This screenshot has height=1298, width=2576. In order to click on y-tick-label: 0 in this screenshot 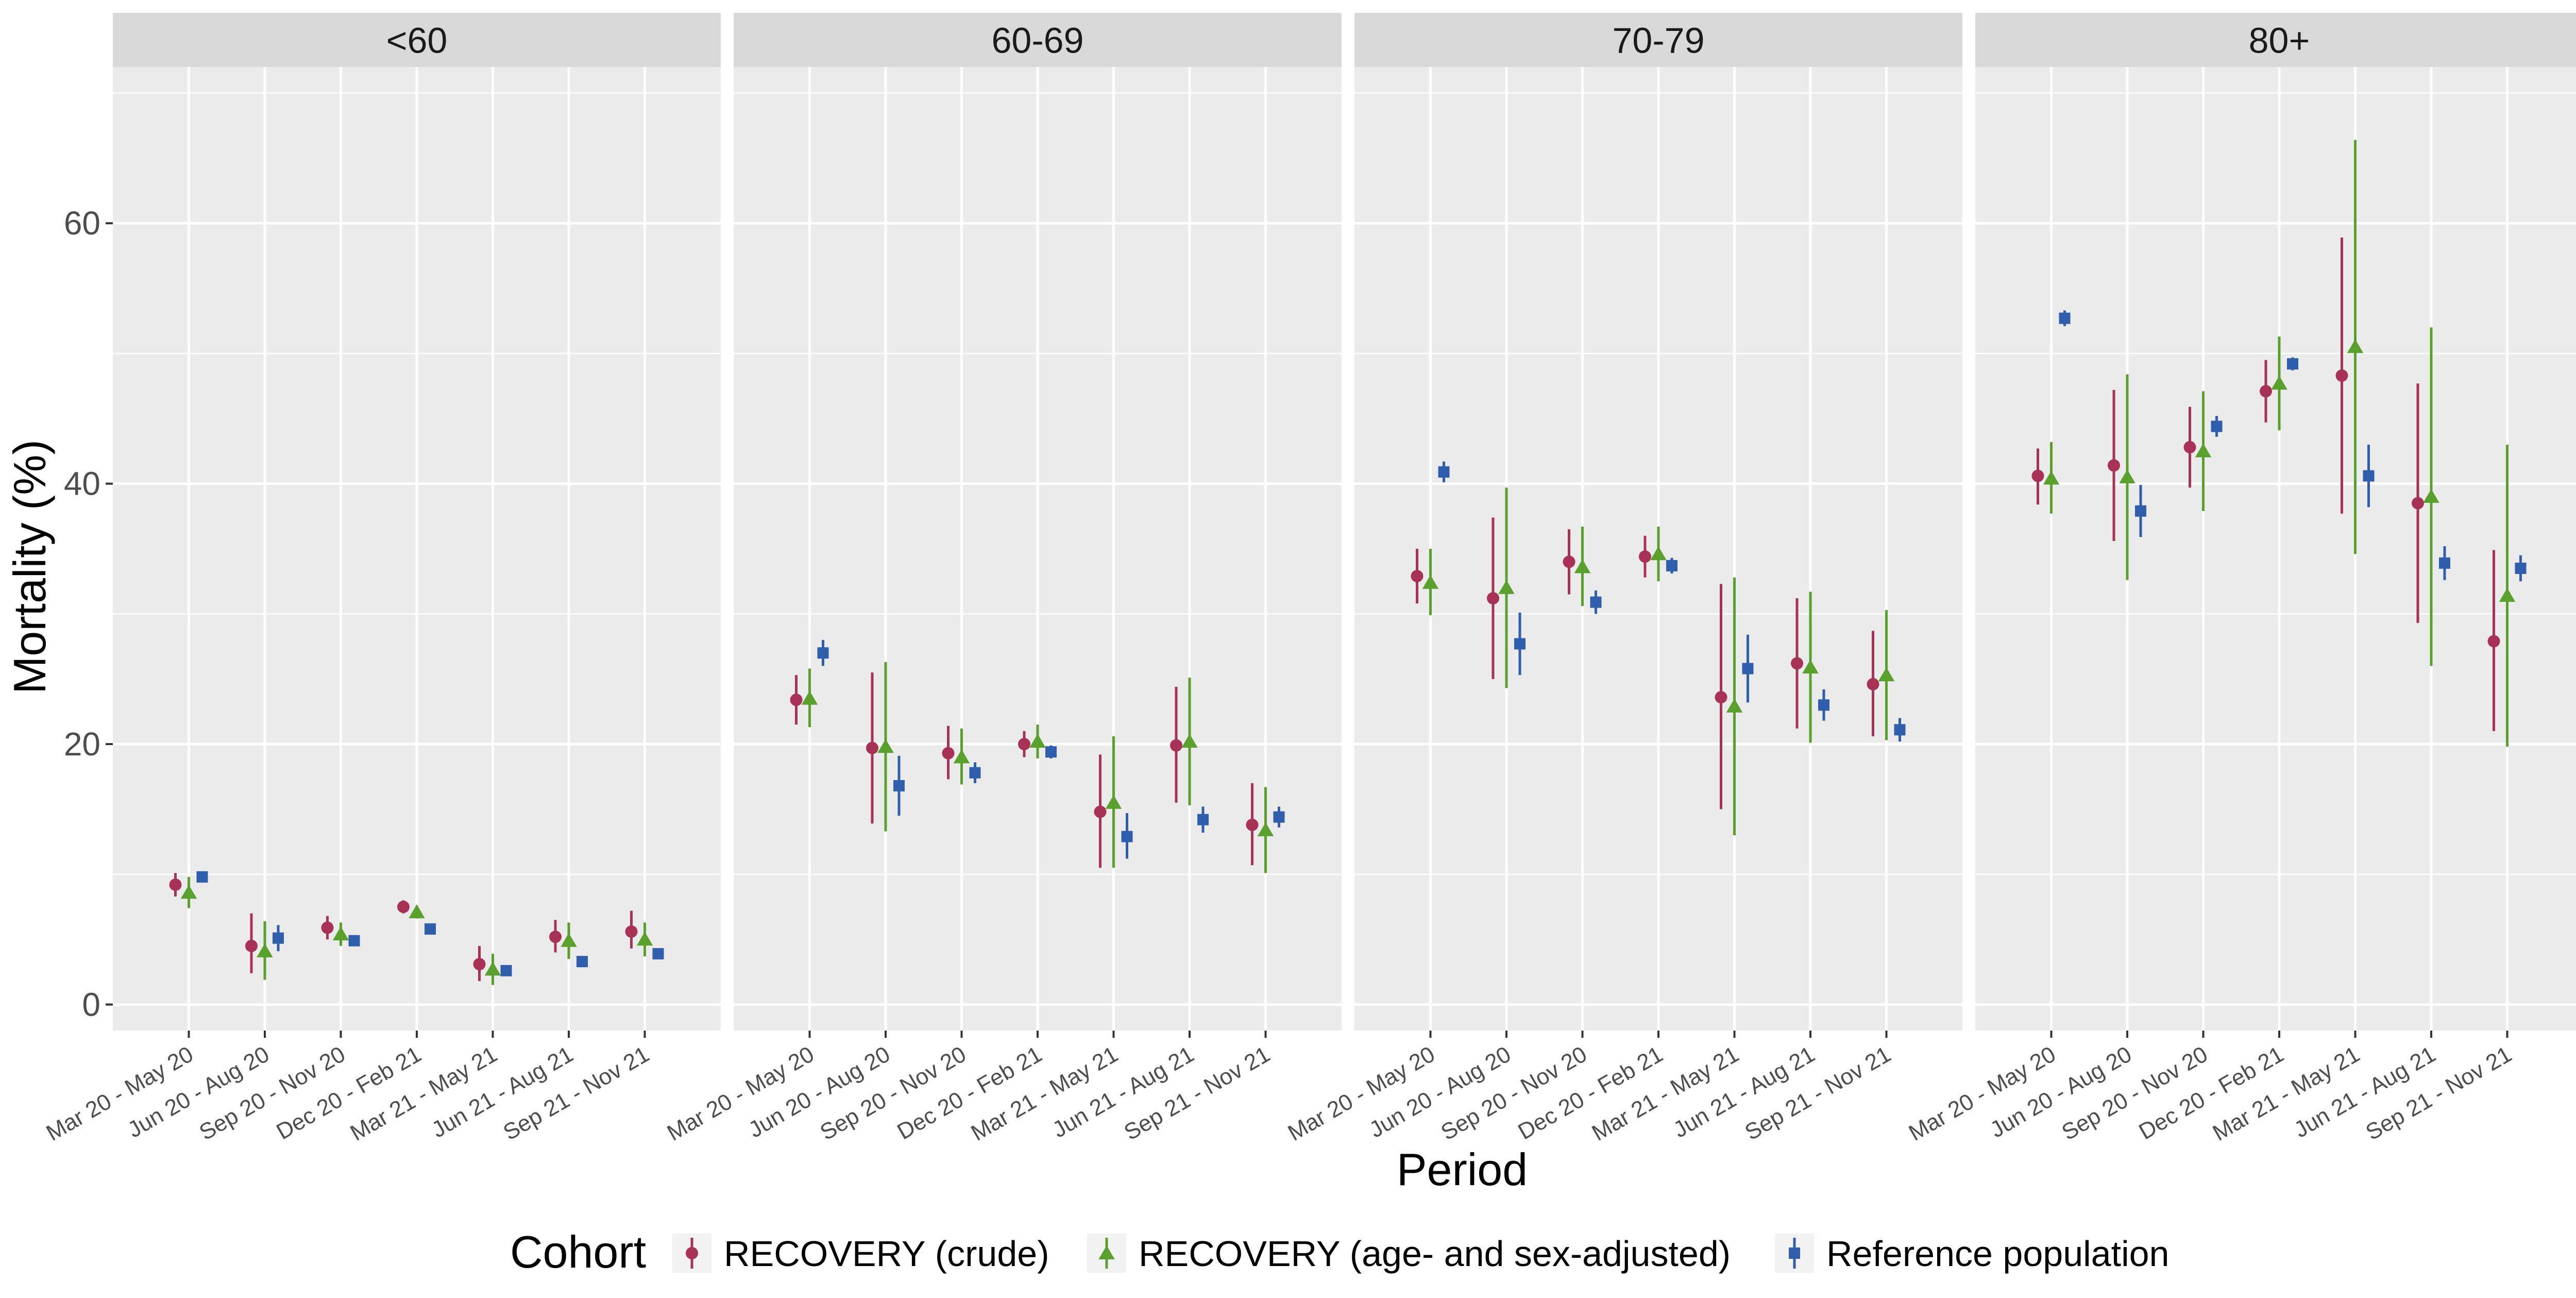, I will do `click(91, 1004)`.